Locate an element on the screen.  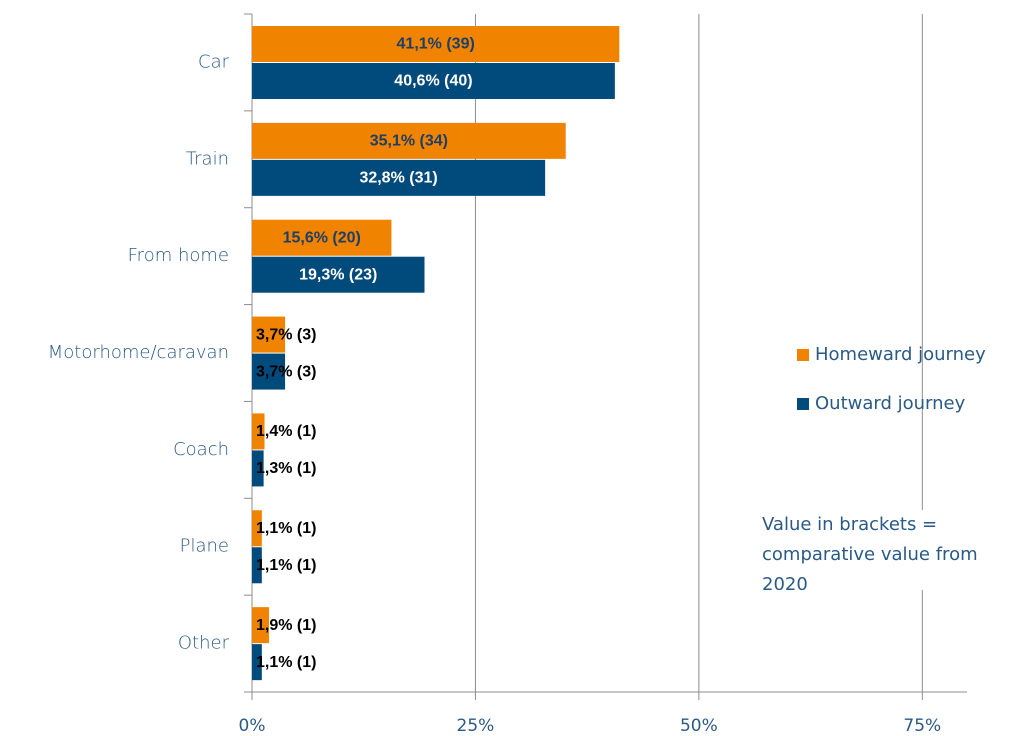
data-label: 40,6% (40) is located at coordinates (433, 81).